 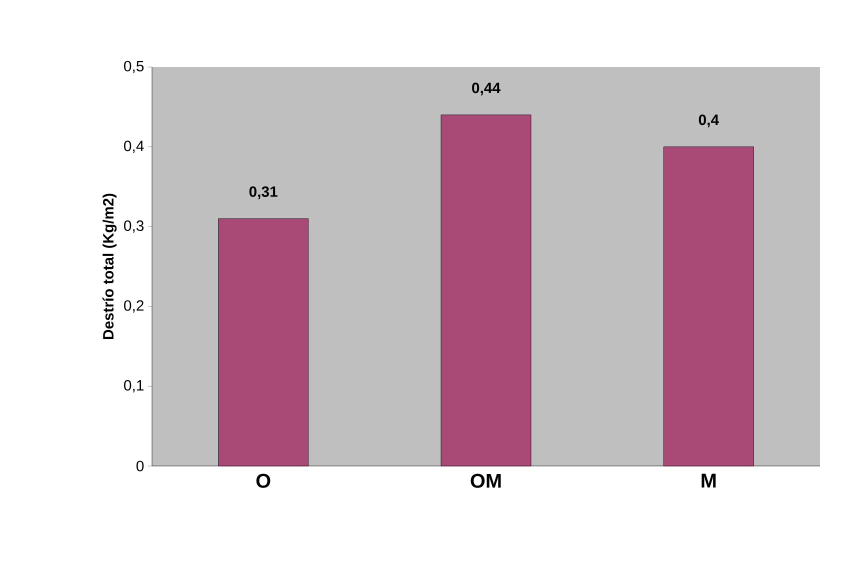 I want to click on x-tick-label: M, so click(x=709, y=481).